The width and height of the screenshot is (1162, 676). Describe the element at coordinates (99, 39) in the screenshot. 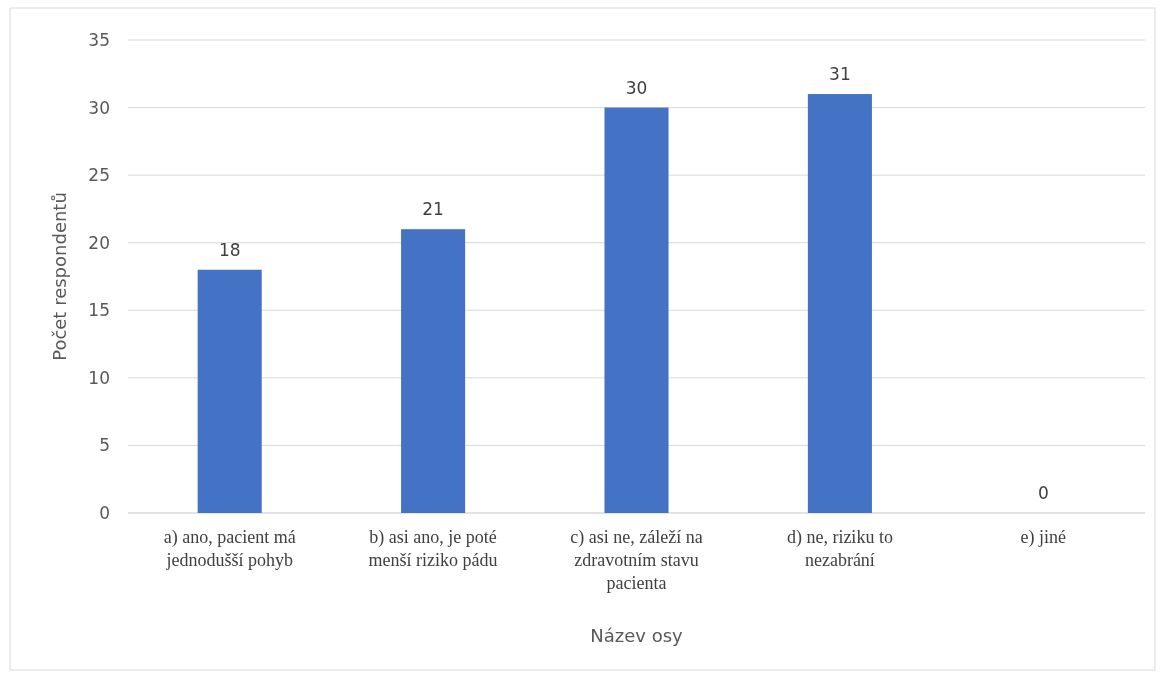

I see `y-tick-label: 35` at that location.